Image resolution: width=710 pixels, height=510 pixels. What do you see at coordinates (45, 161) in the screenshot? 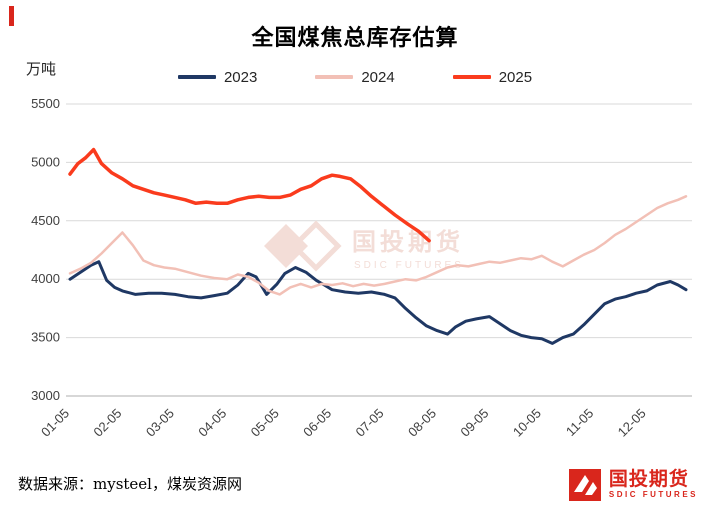
I see `y-tick-label-5000: 5000` at bounding box center [45, 161].